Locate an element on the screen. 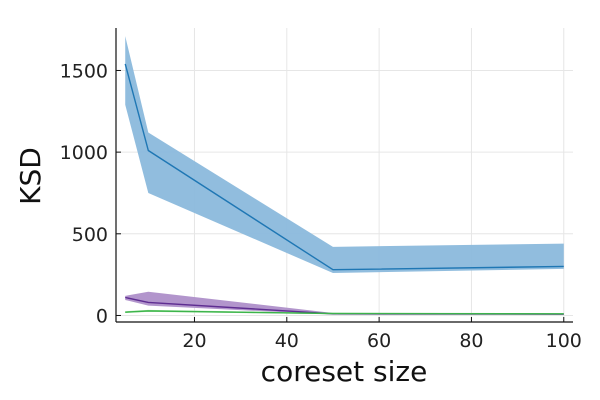 This screenshot has width=600, height=400. y-tick-label: 1000 is located at coordinates (84, 153).